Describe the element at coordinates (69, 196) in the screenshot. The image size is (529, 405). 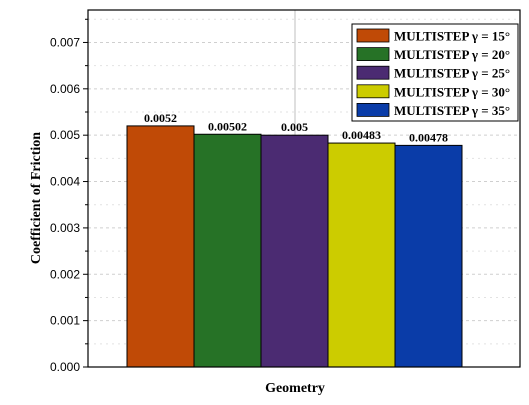
I see `y-ticks: 0.000 0.001 0.002 0.003 0.004 0.005 0.006 0.007` at that location.